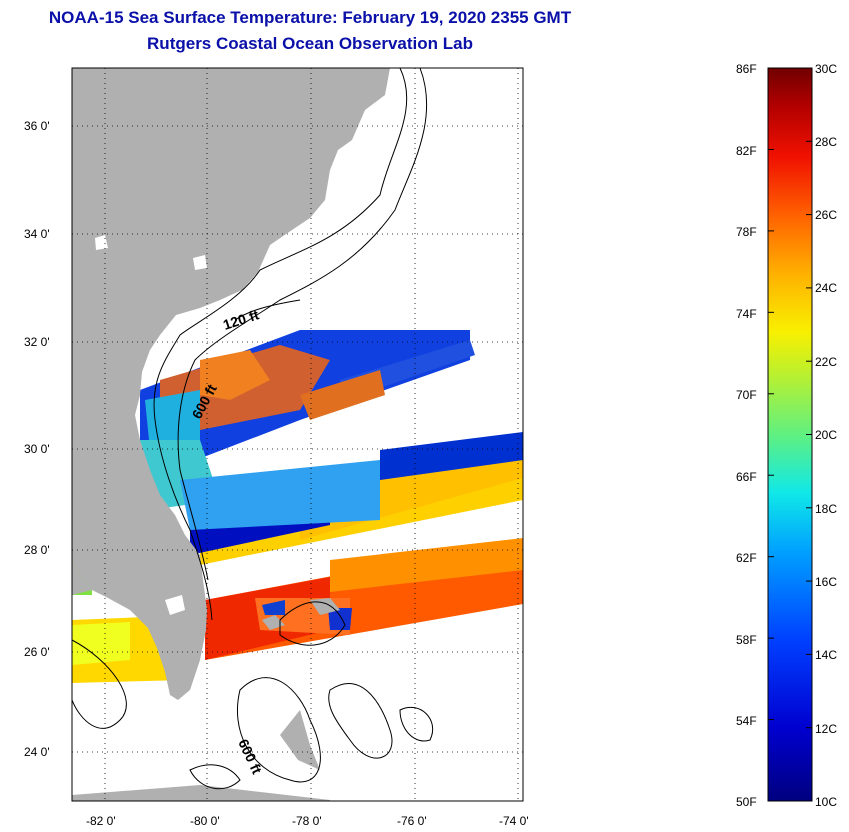 The width and height of the screenshot is (849, 832). Describe the element at coordinates (746, 395) in the screenshot. I see `f-label: 70F` at that location.